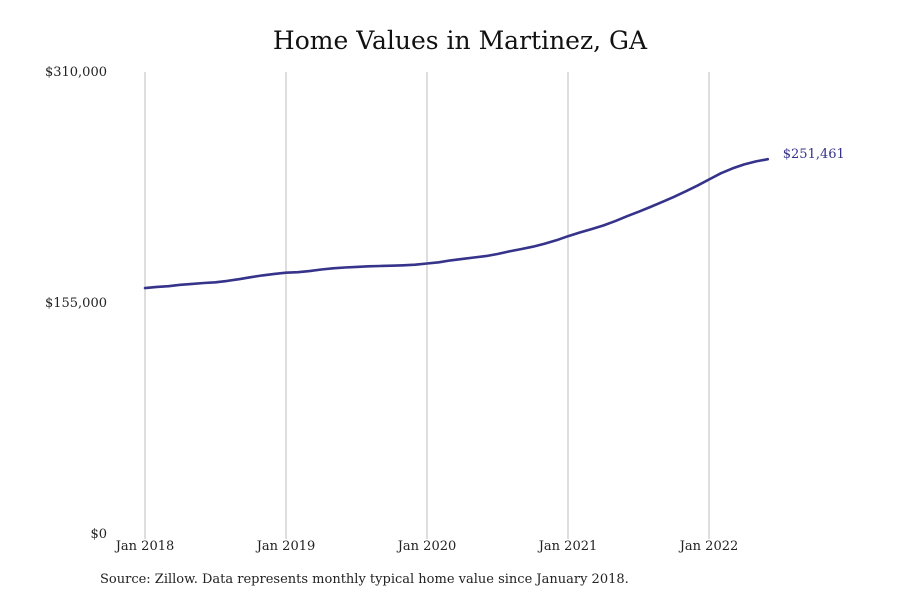  Describe the element at coordinates (285, 546) in the screenshot. I see `x-tick-label: Jan 2019` at that location.